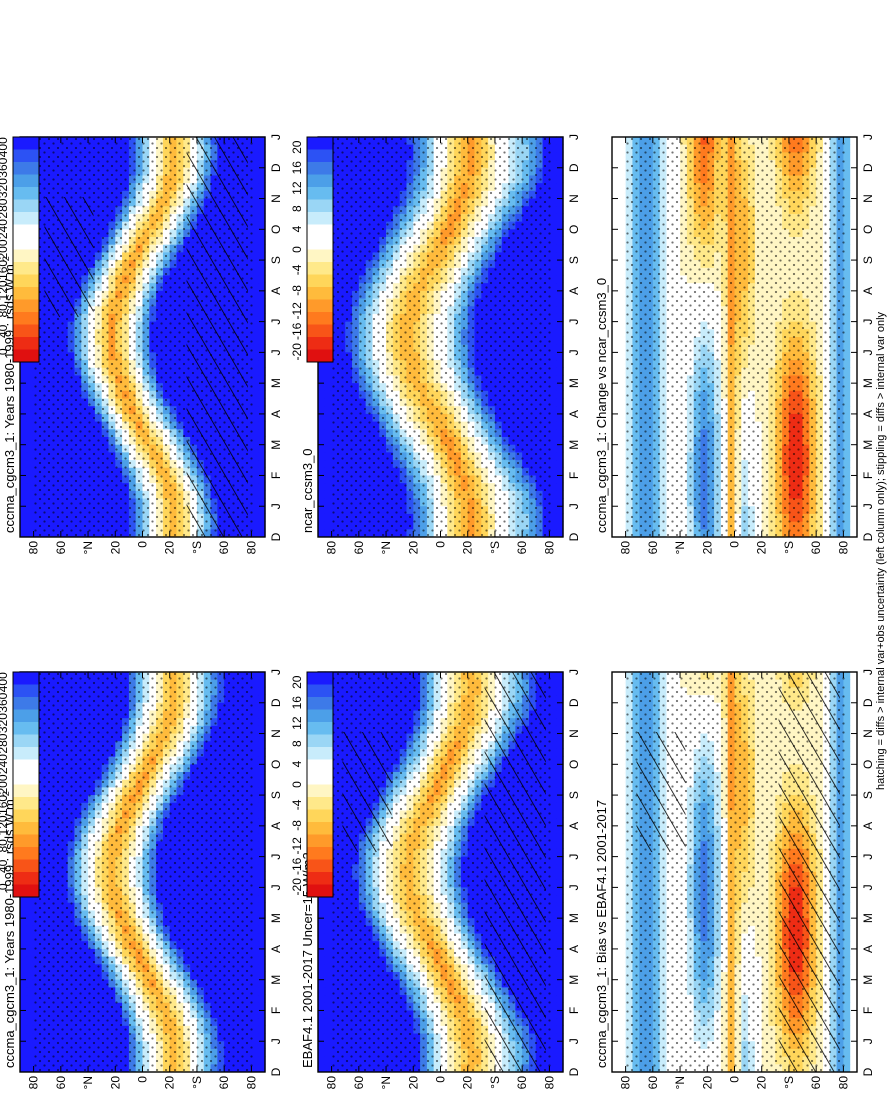 The height and width of the screenshot is (1107, 895). Describe the element at coordinates (143, 544) in the screenshot. I see `y-tick-label: 0` at that location.